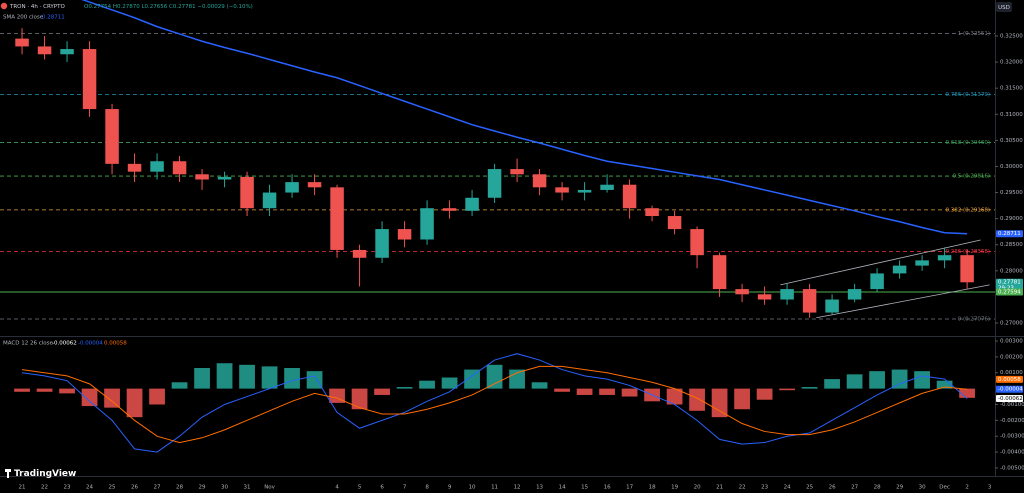  I want to click on y-tick-label: 0.28500, so click(1011, 245).